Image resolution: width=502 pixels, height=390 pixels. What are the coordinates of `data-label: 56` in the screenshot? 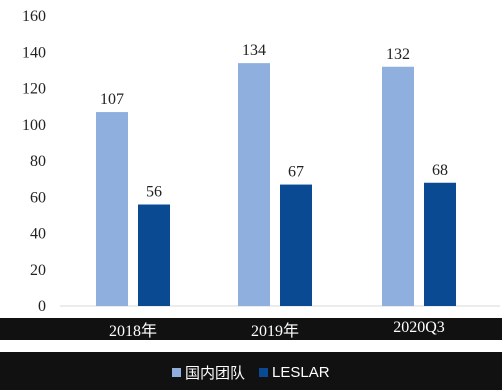 It's located at (154, 192).